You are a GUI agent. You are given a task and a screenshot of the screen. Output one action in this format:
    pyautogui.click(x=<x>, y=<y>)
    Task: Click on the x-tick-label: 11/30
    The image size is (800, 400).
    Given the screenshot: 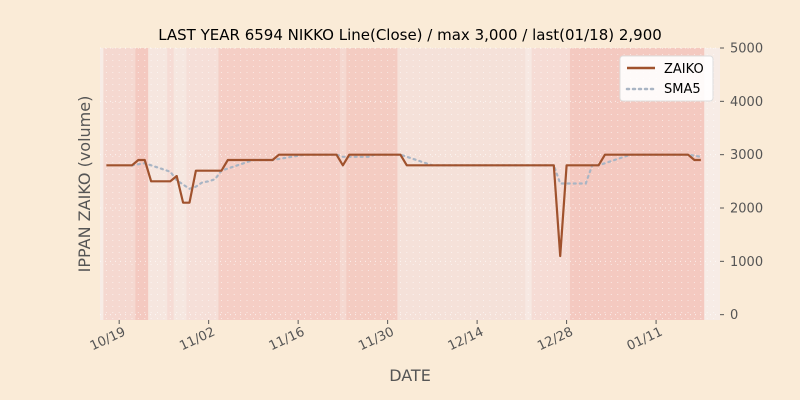 What is the action you would take?
    pyautogui.click(x=376, y=339)
    